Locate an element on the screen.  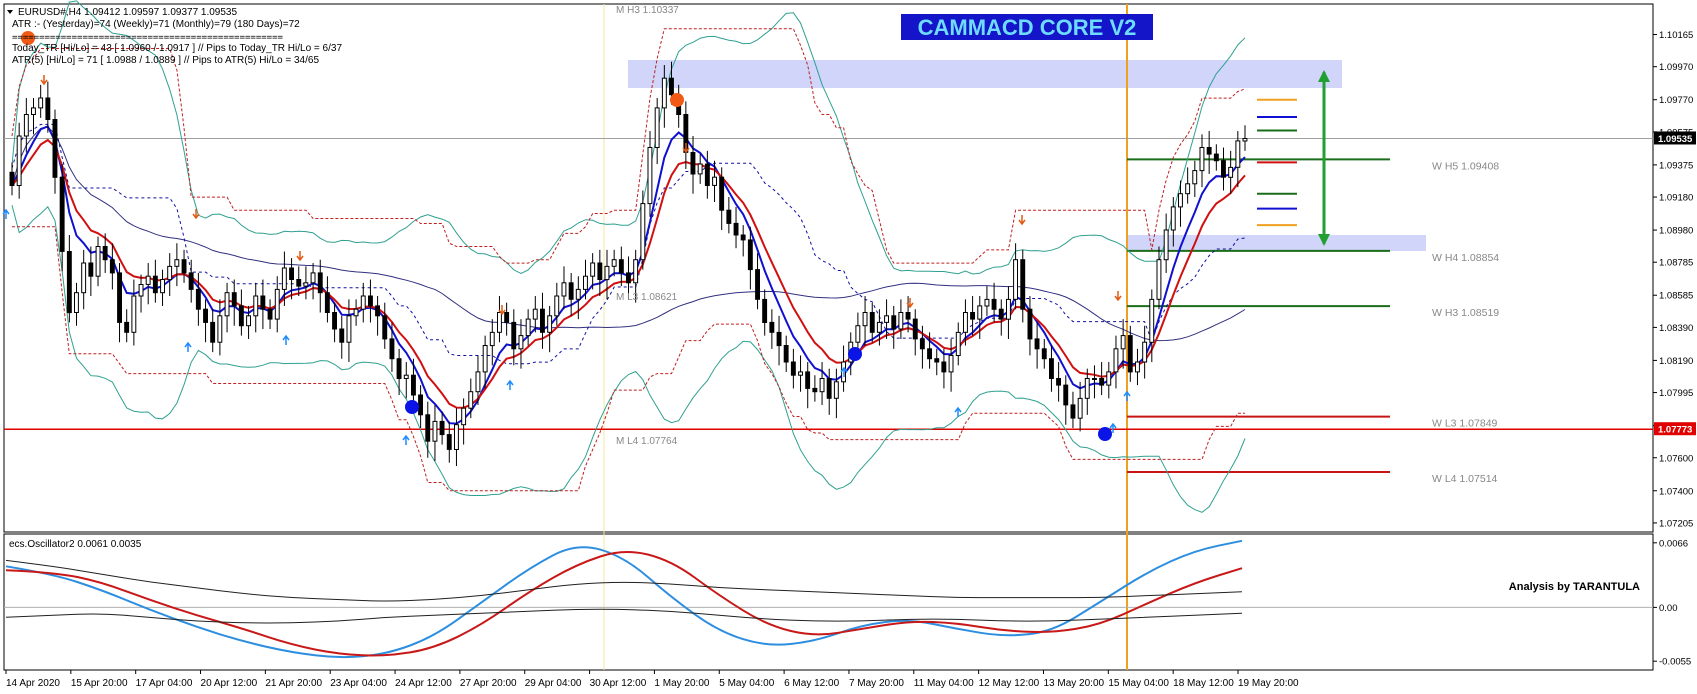
down-arrow-icon is located at coordinates (1118, 296).